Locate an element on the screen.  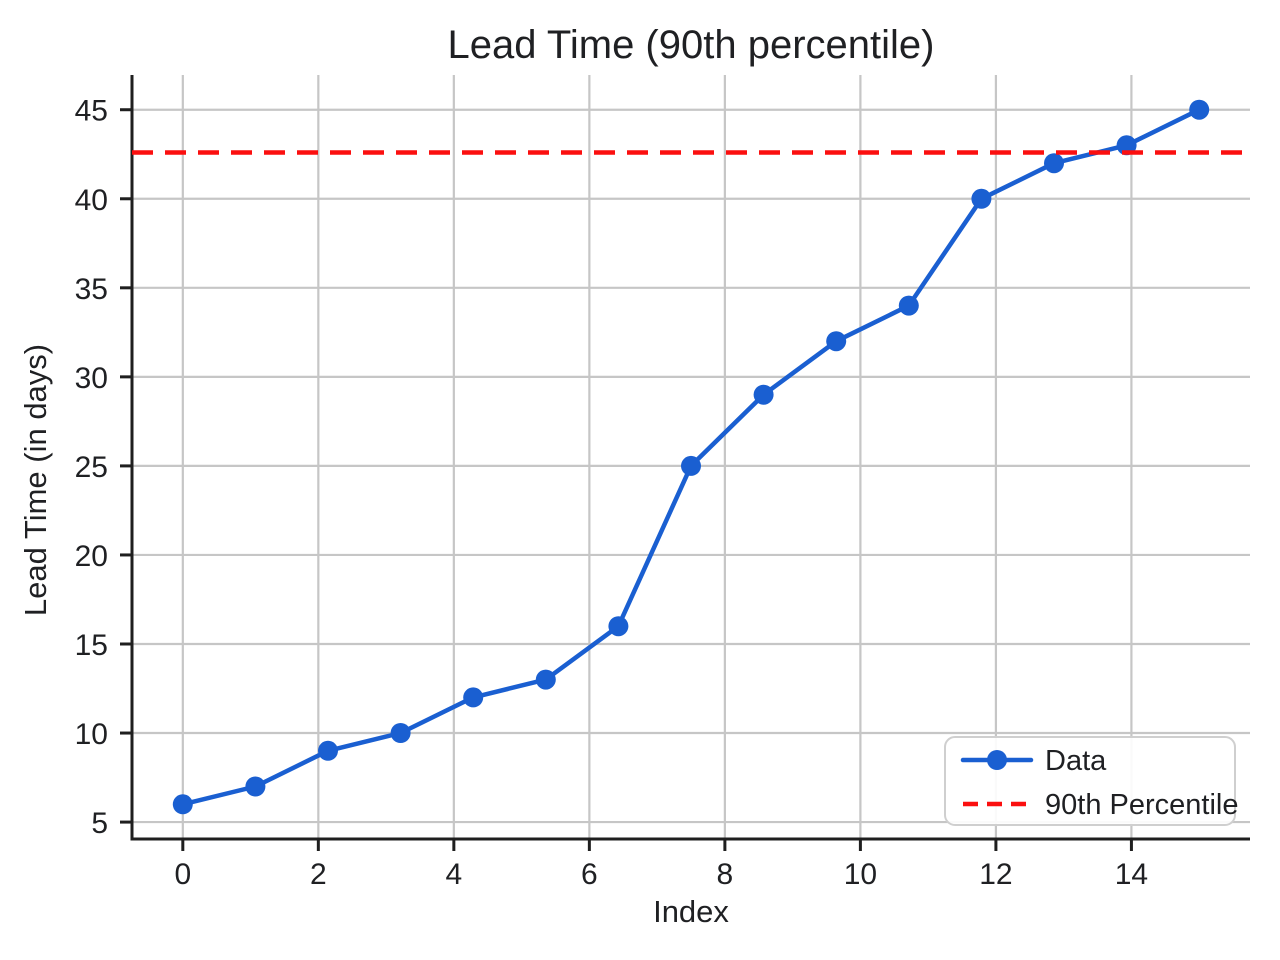
x-tick-label: 12 is located at coordinates (995, 874).